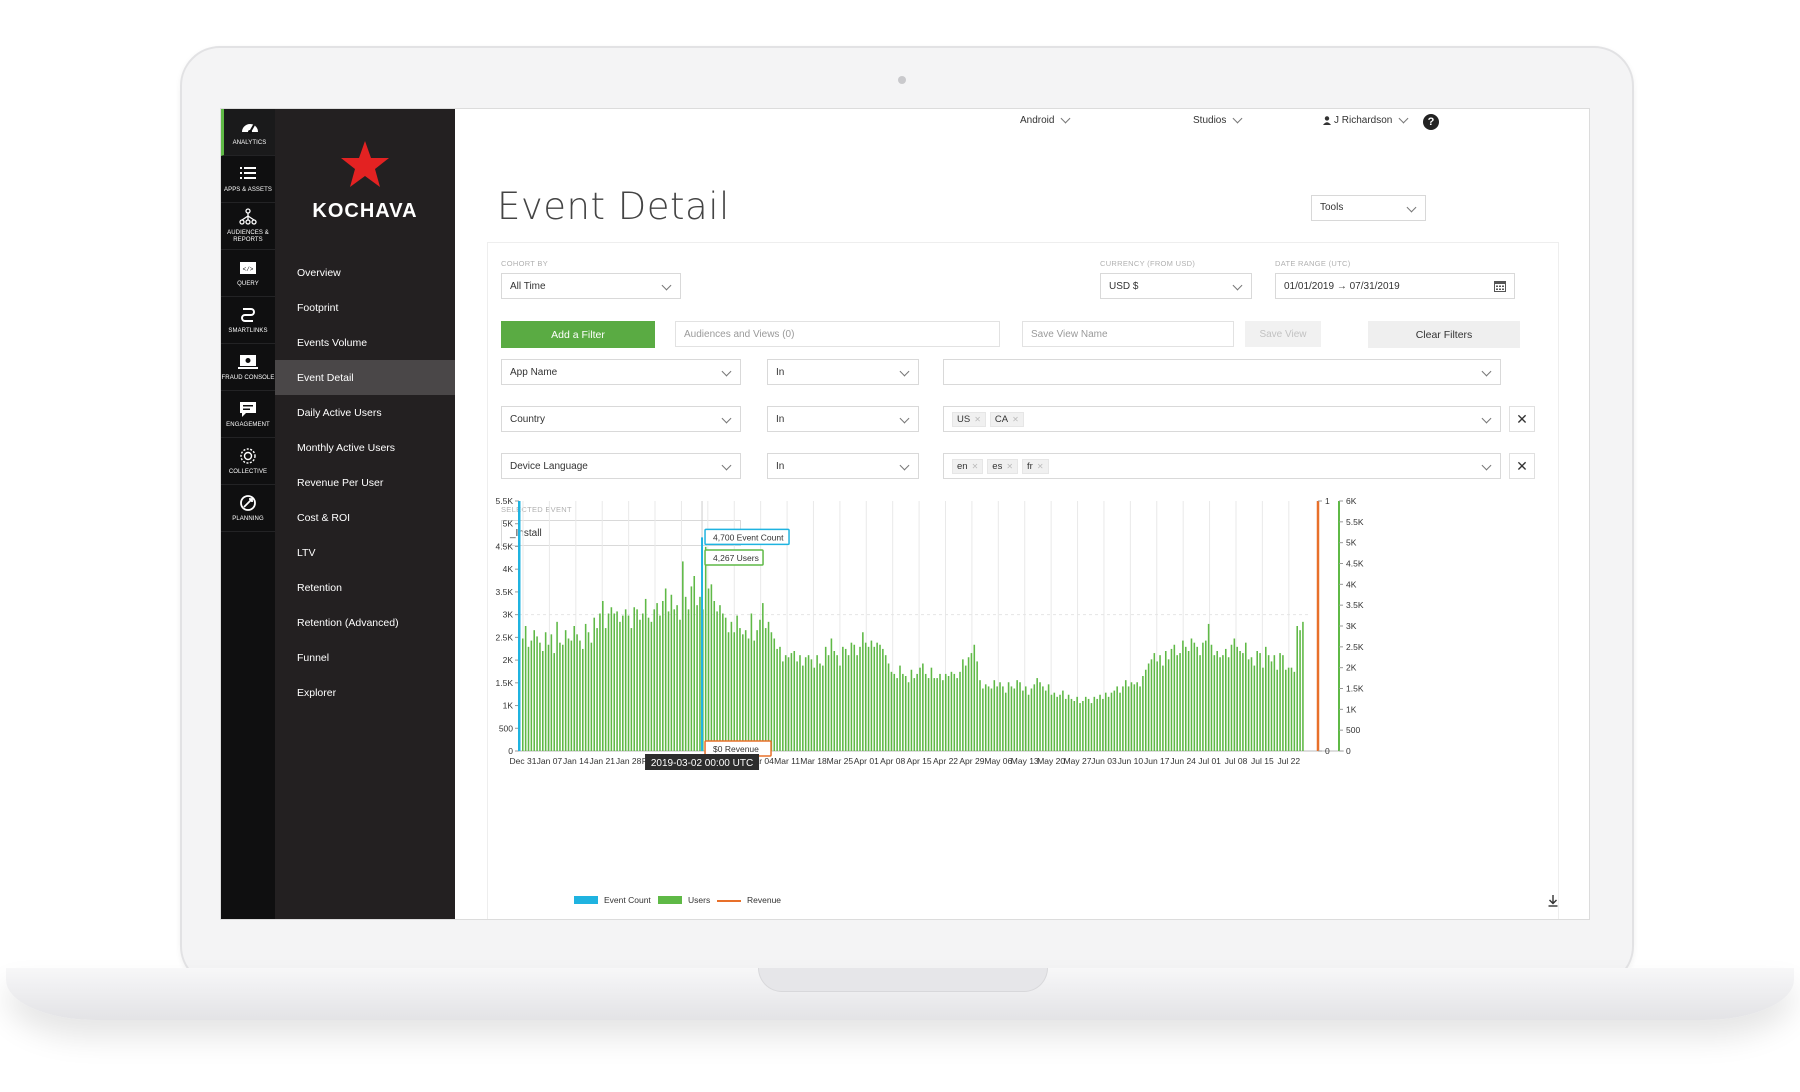  I want to click on nav-item-event-detail: Event Detail, so click(365, 377).